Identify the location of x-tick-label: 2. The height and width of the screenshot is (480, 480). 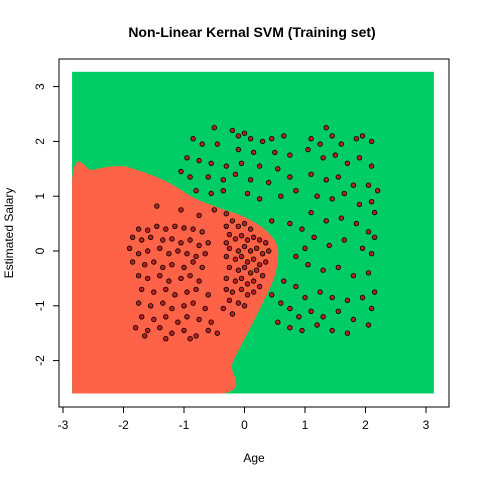
(365, 425).